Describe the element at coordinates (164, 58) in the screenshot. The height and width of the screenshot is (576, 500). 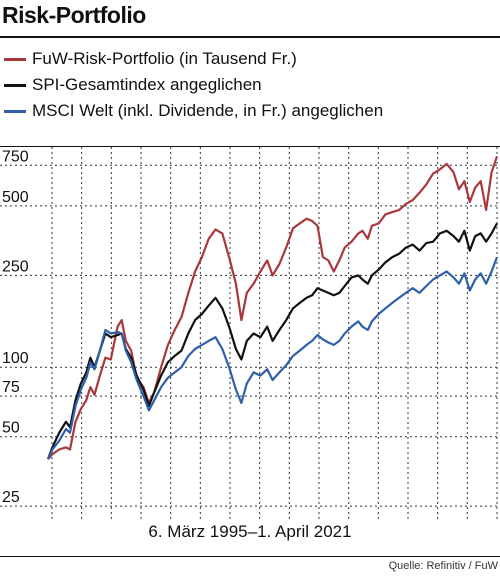
I see `legend-label-portfolio: FuW-Risk-Portfolio (in Tausend Fr.)` at that location.